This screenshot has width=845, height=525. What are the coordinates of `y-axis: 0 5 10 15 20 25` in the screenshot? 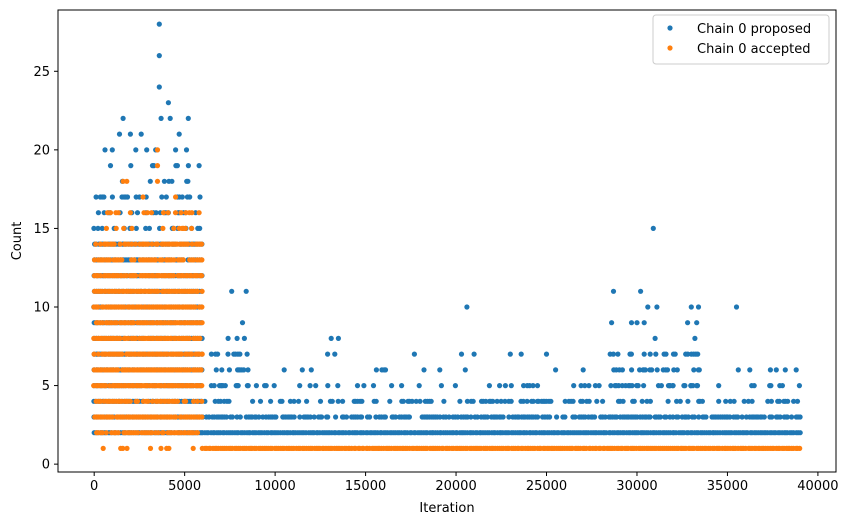 It's located at (45, 269).